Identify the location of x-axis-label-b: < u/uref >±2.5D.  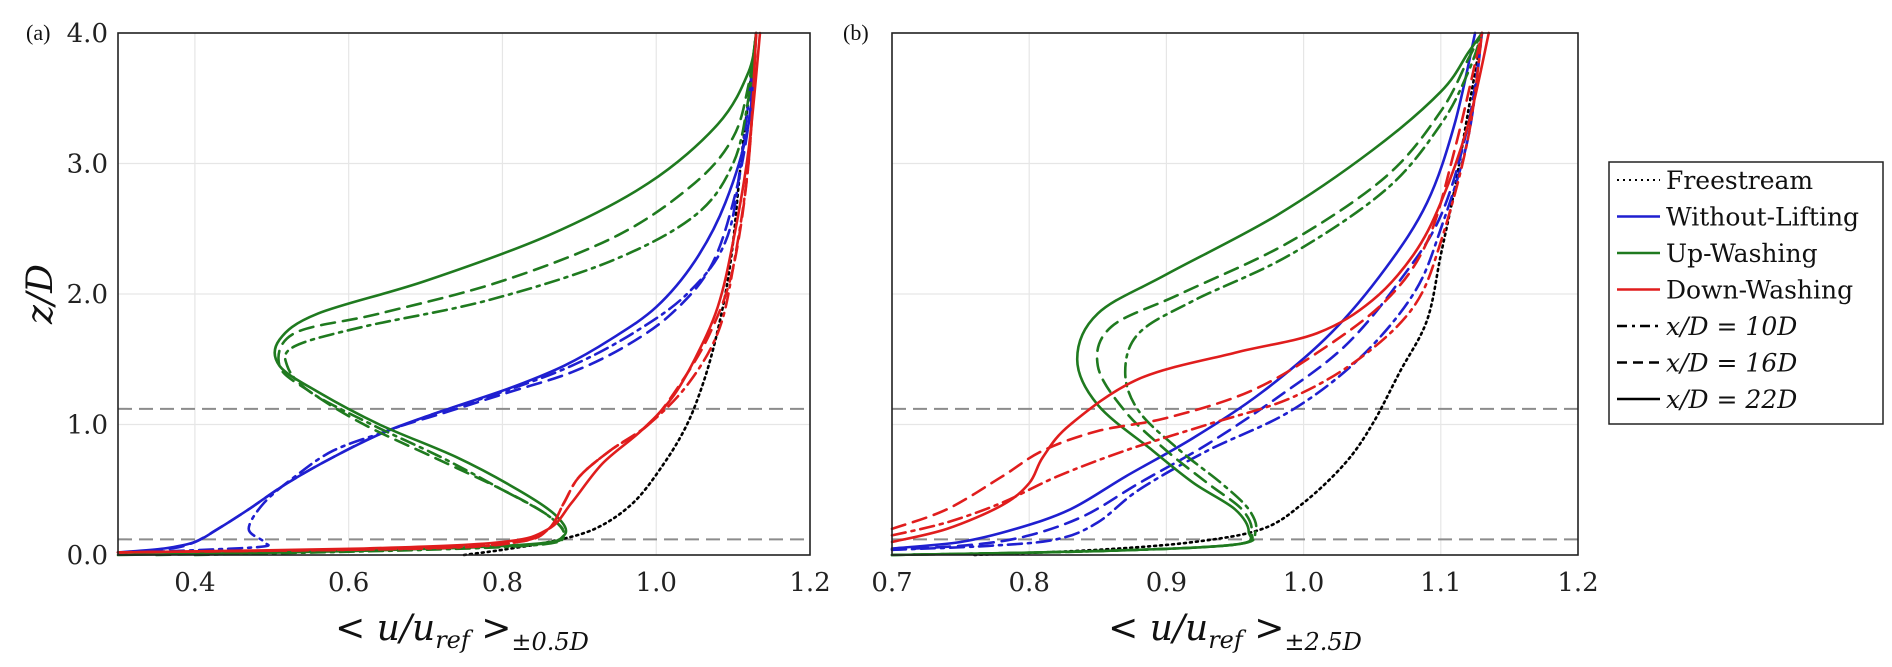
(1235, 632).